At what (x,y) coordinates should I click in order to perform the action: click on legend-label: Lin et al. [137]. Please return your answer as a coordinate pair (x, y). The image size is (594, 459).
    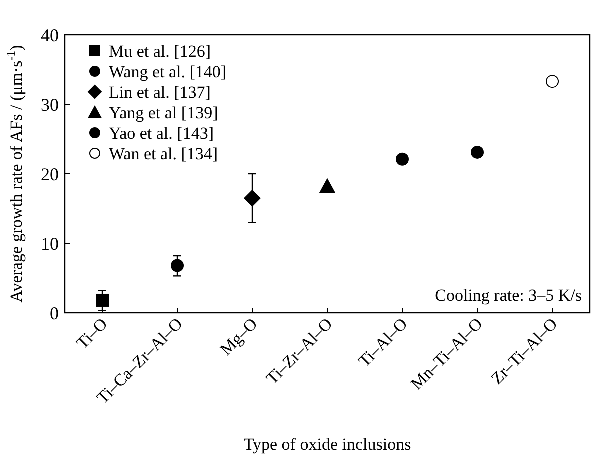
    Looking at the image, I should click on (160, 92).